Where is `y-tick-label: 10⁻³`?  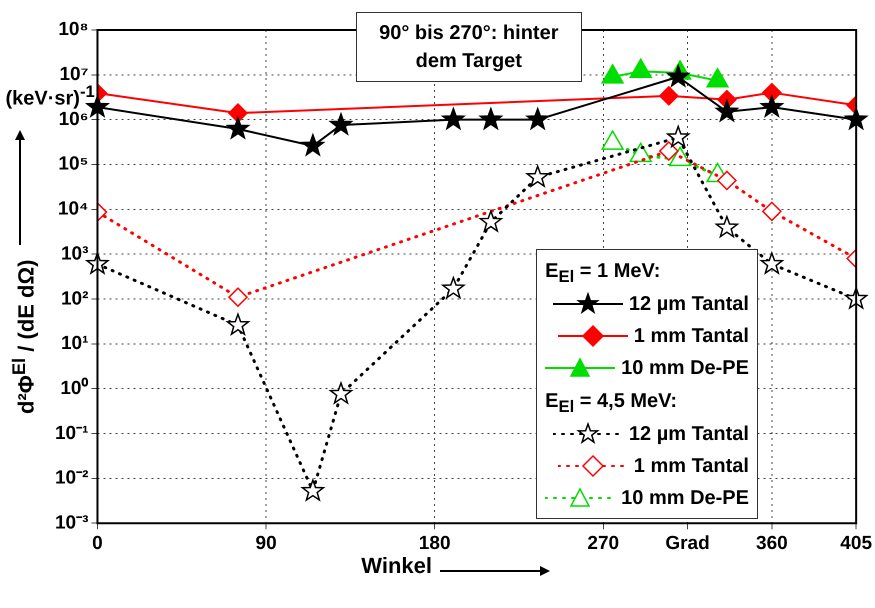
y-tick-label: 10⁻³ is located at coordinates (71, 523).